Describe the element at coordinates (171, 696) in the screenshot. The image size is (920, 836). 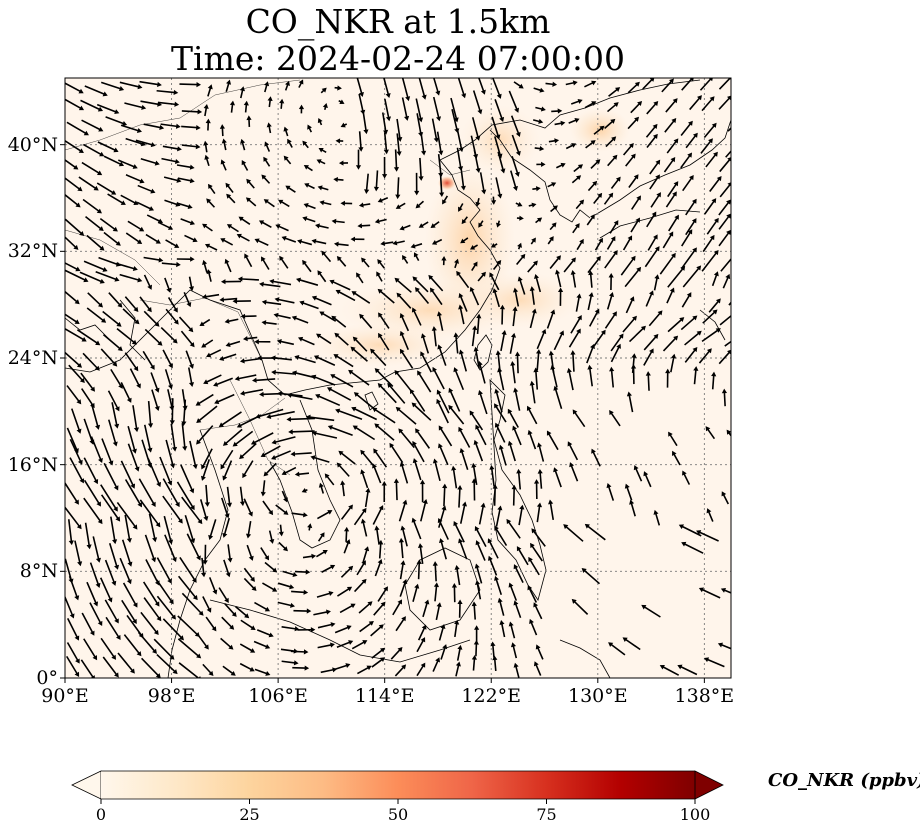
I see `lon-tick-label: 98°E` at that location.